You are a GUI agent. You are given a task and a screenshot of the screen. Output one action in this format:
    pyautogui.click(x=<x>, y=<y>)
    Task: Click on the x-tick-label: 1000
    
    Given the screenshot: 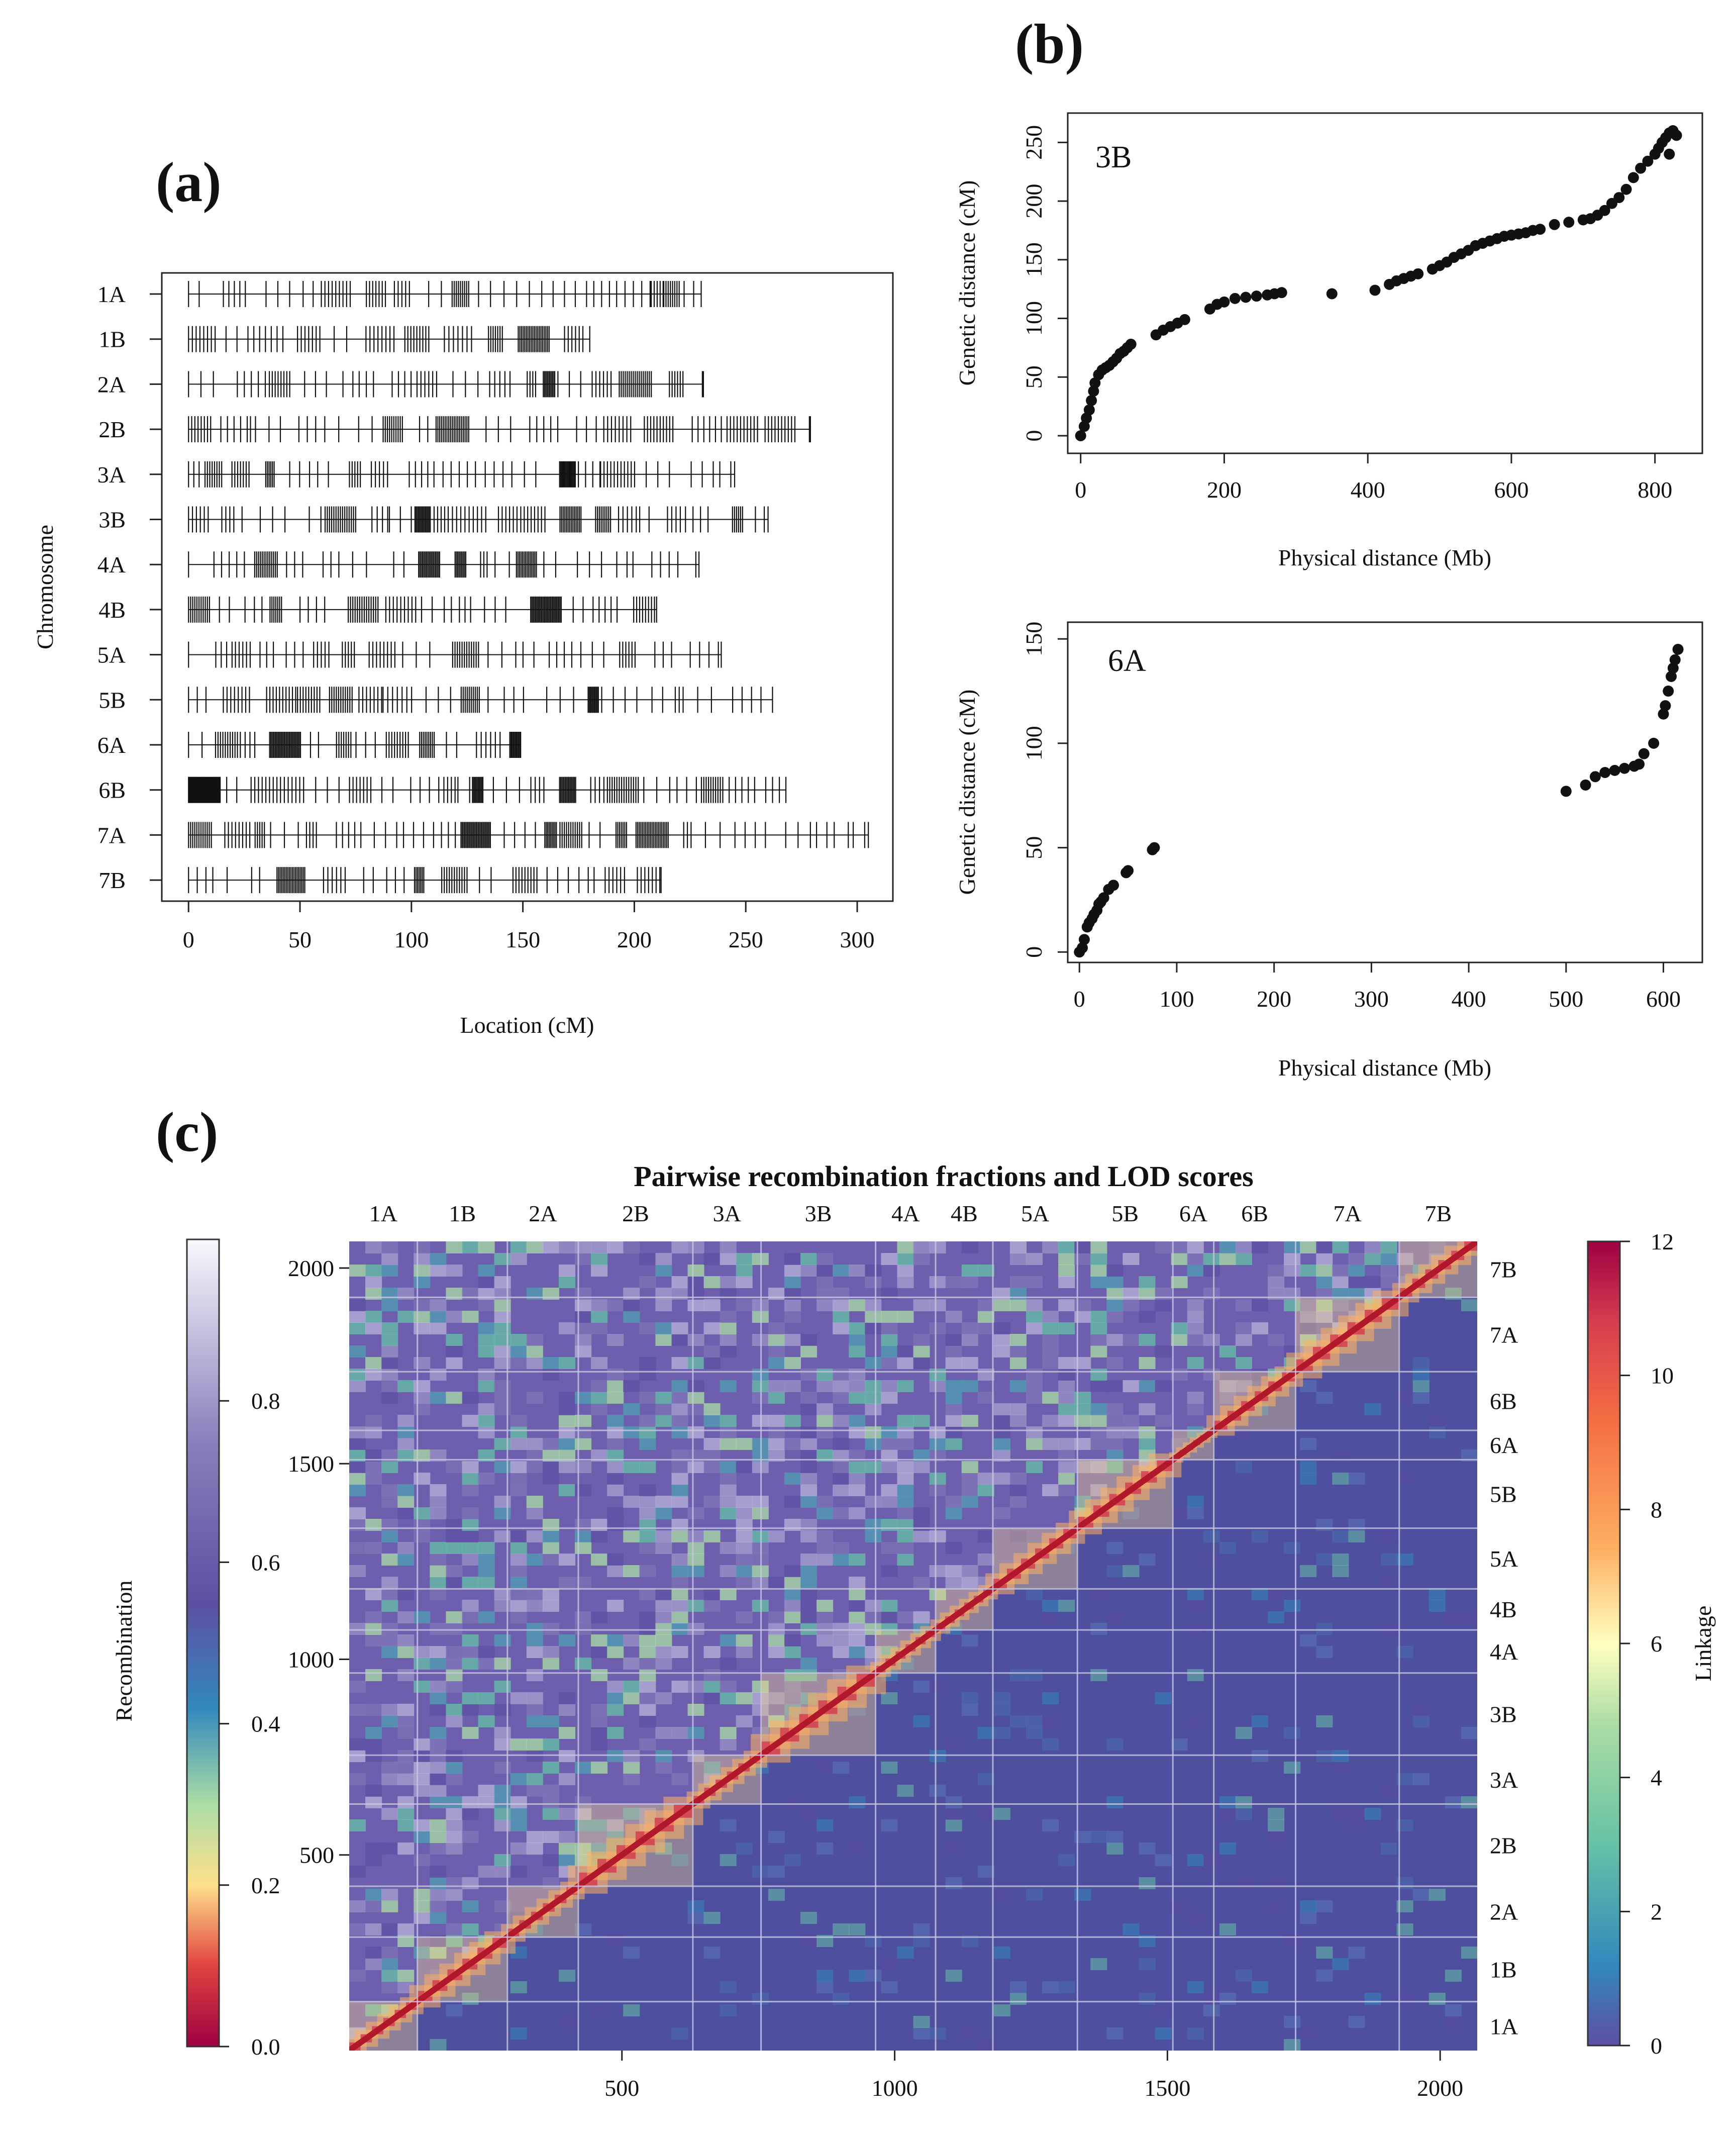 What is the action you would take?
    pyautogui.click(x=895, y=2088)
    